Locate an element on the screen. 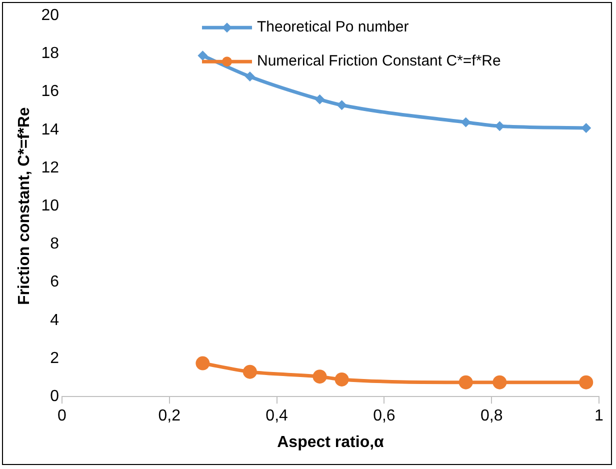 The image size is (616, 469). x-axis-title: Aspect ratio,α is located at coordinates (330, 442).